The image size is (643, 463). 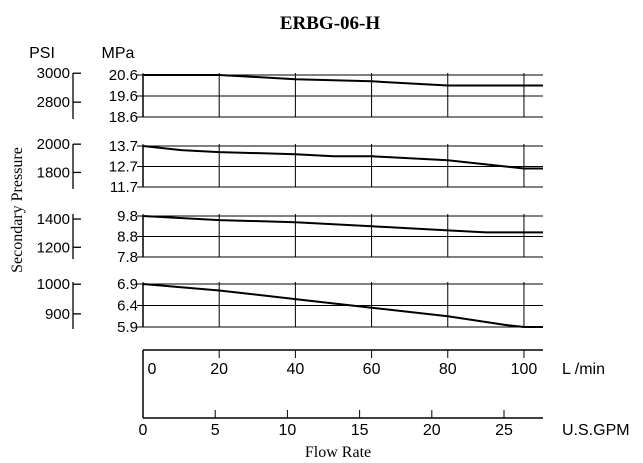 I want to click on gpm-tick-label: 20, so click(x=432, y=430).